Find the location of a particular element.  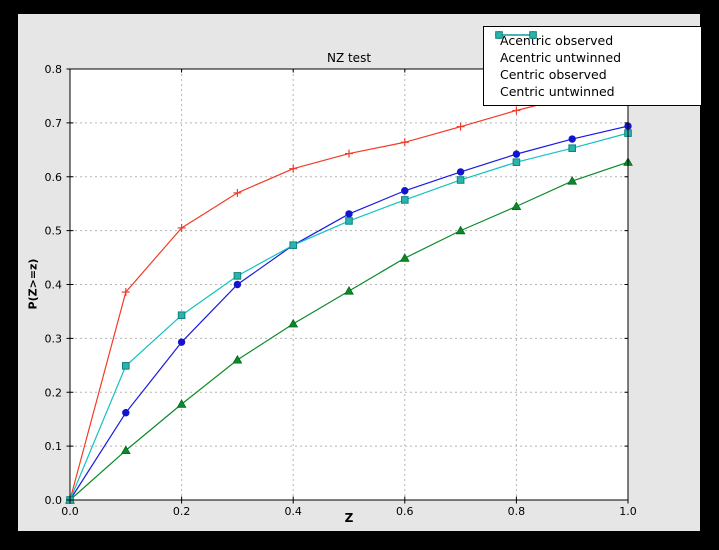

y-tick-label: 0.5 is located at coordinates (54, 231).